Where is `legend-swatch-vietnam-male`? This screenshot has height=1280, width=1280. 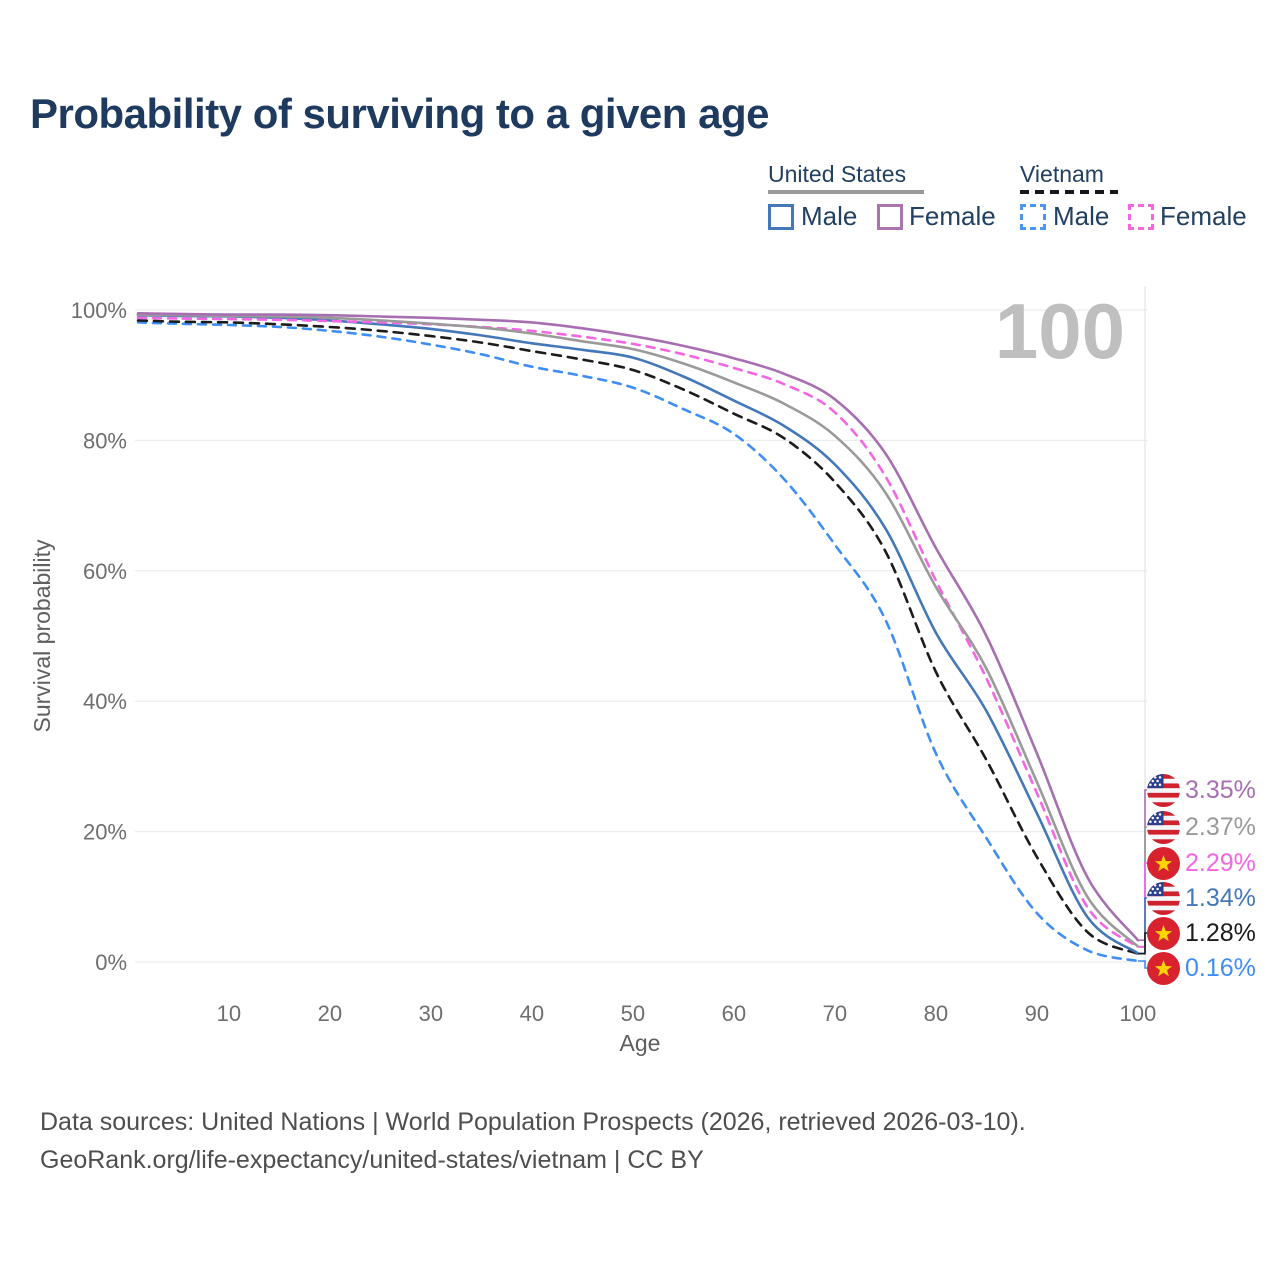 legend-swatch-vietnam-male is located at coordinates (1033, 217).